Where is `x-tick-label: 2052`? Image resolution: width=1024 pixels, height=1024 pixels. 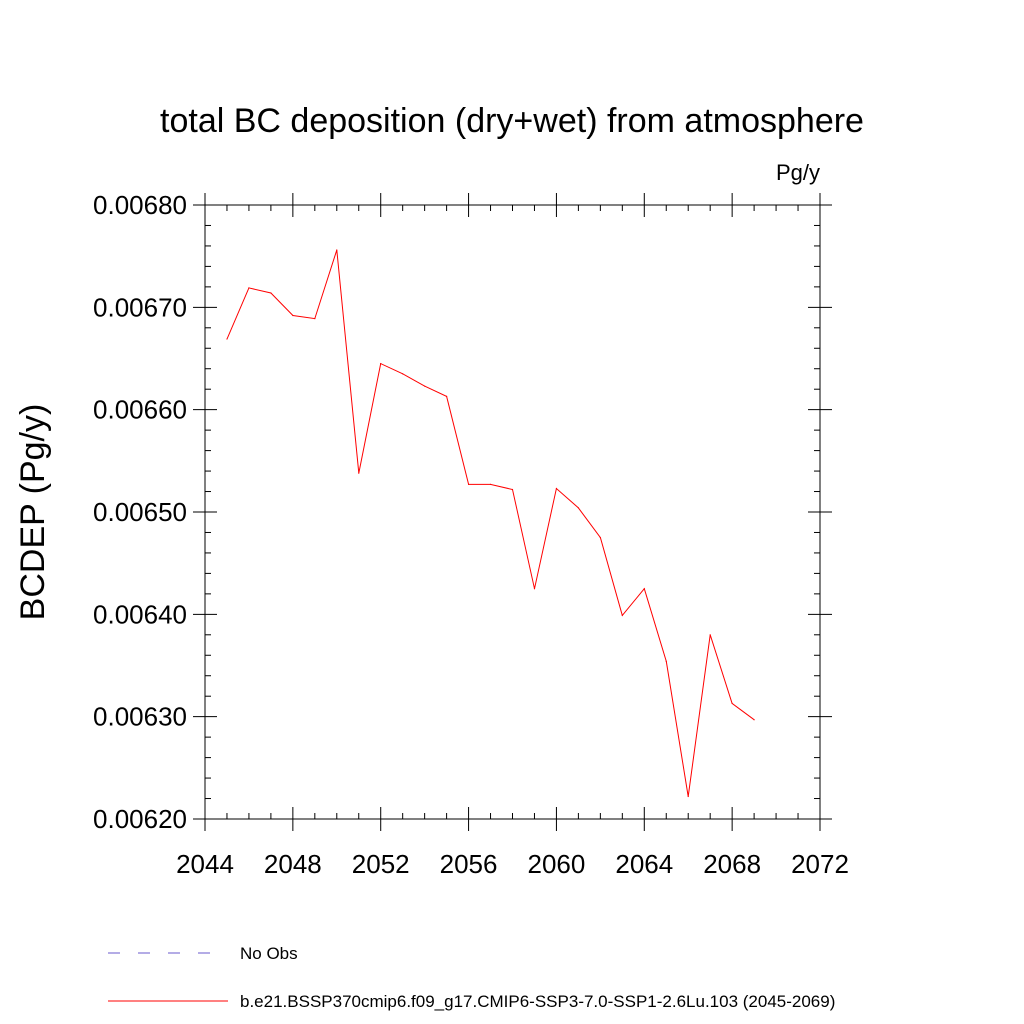
x-tick-label: 2052 is located at coordinates (381, 864).